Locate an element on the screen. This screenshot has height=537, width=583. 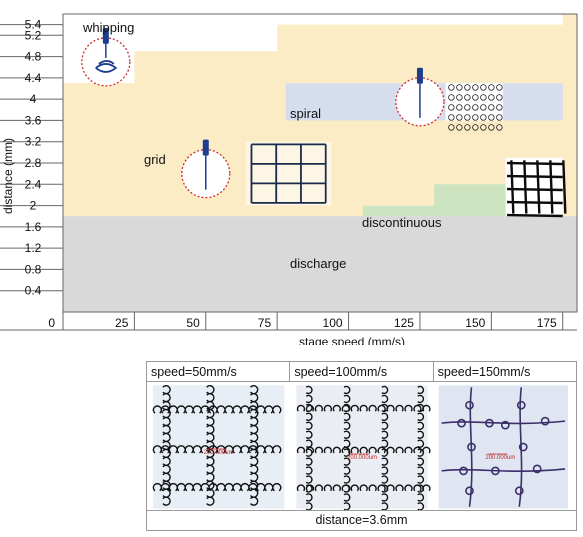
grid-pattern-background is located at coordinates (288, 173).